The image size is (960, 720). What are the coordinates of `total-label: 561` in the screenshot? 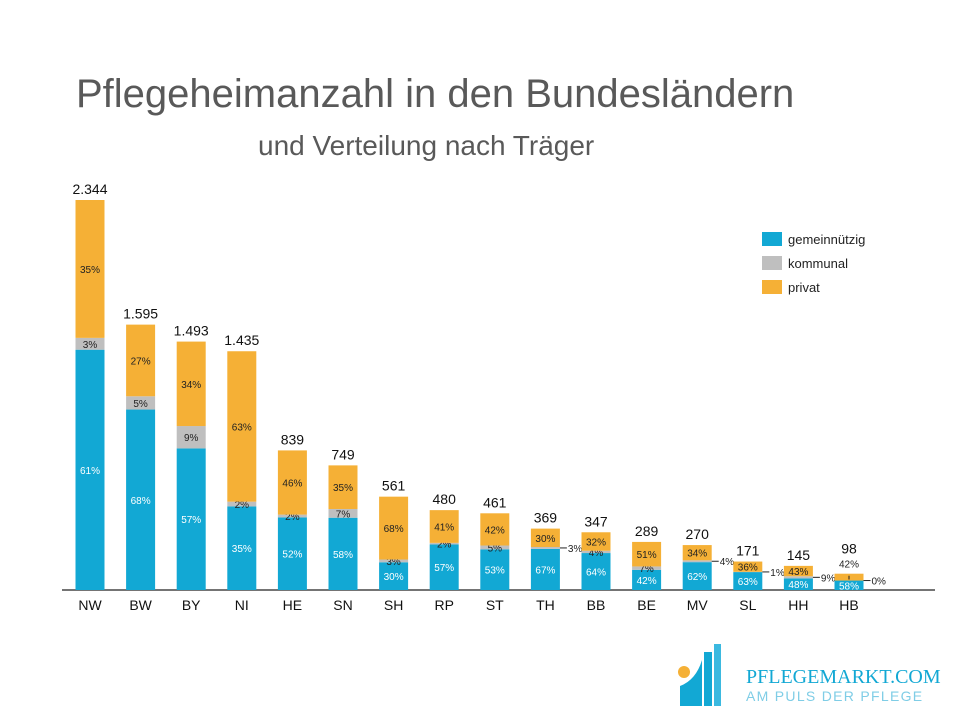 It's located at (394, 486).